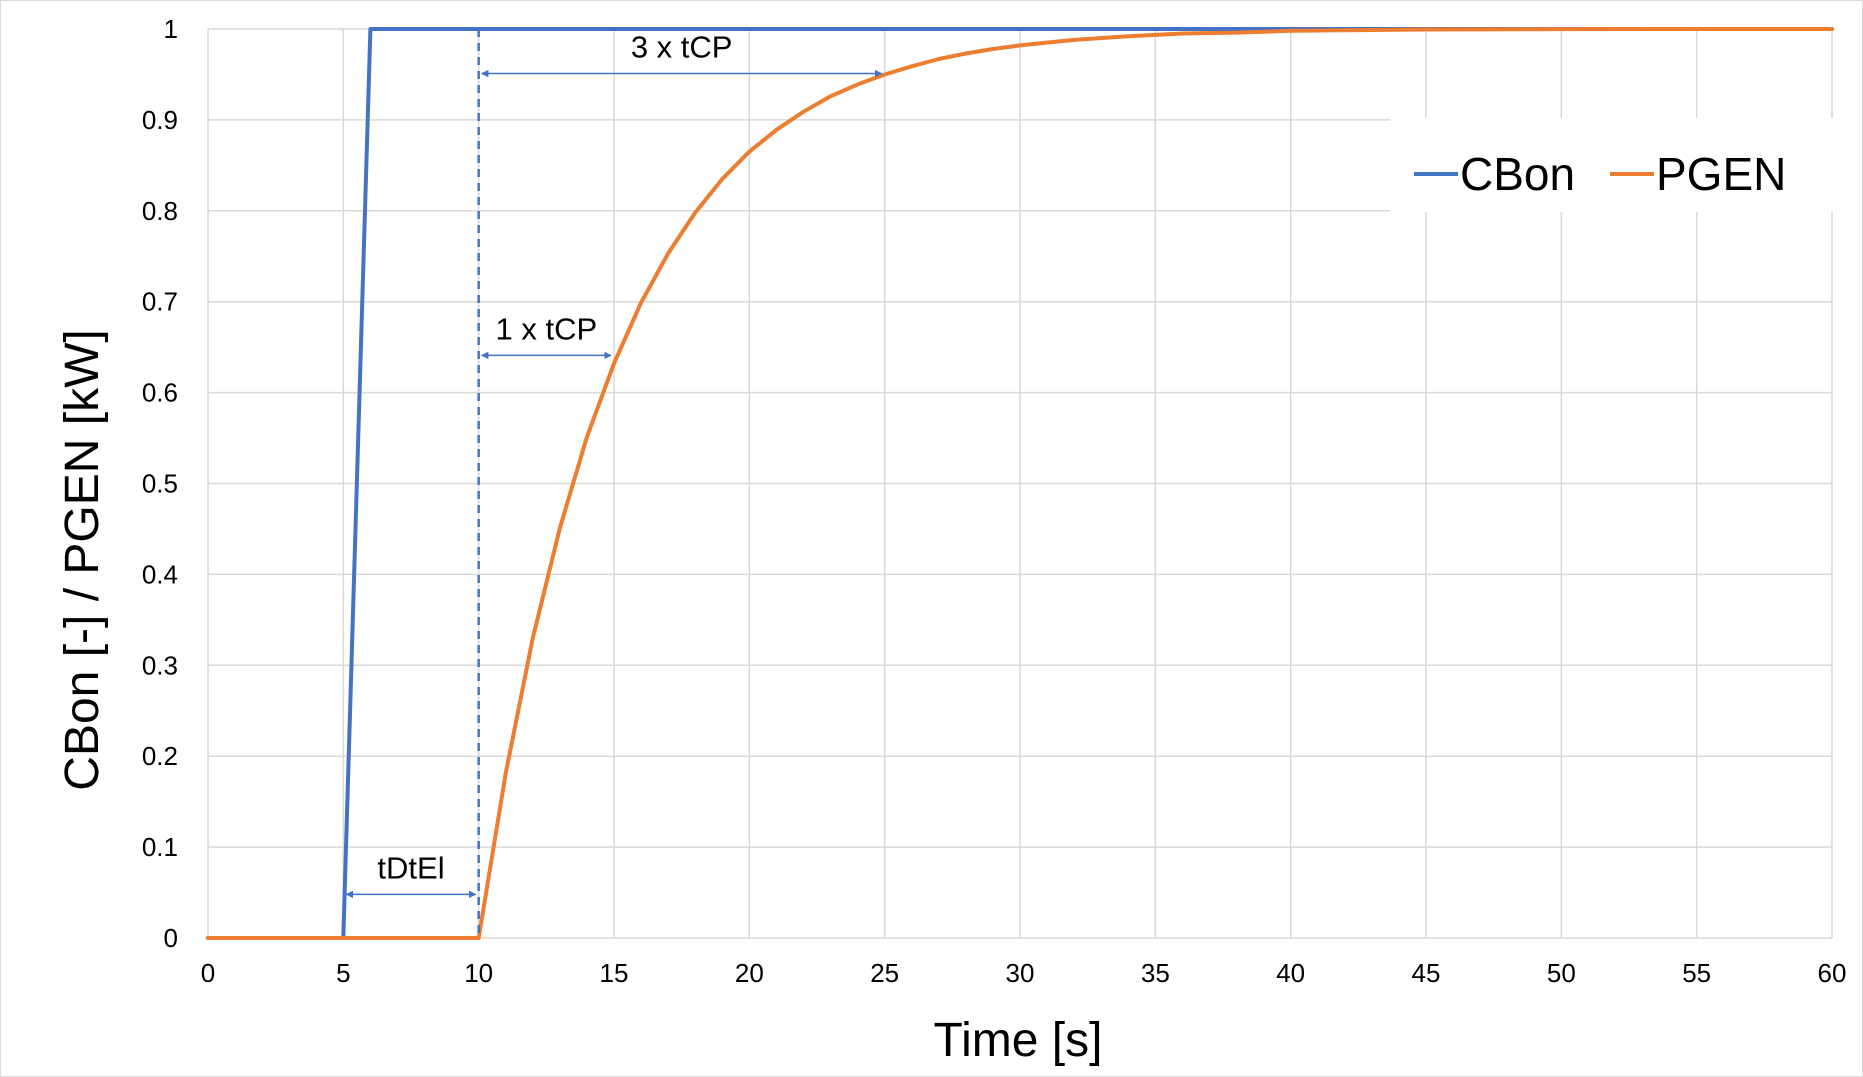  What do you see at coordinates (410, 867) in the screenshot?
I see `annotation-label: tDtEl` at bounding box center [410, 867].